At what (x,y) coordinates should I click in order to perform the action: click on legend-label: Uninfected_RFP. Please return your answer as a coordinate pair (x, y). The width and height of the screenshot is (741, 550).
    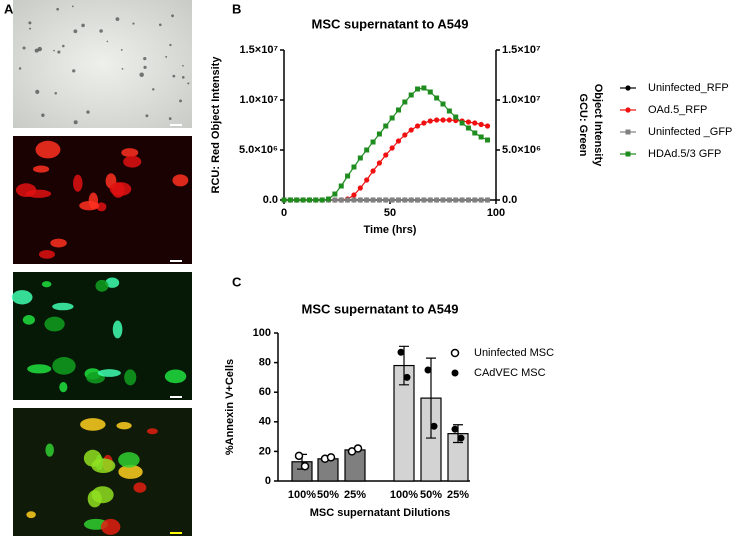
    Looking at the image, I should click on (688, 88).